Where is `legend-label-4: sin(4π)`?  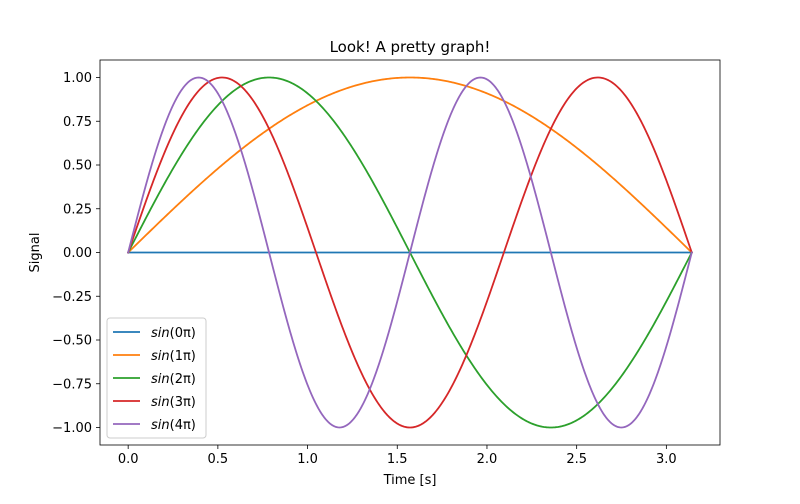
legend-label-4: sin(4π) is located at coordinates (173, 425).